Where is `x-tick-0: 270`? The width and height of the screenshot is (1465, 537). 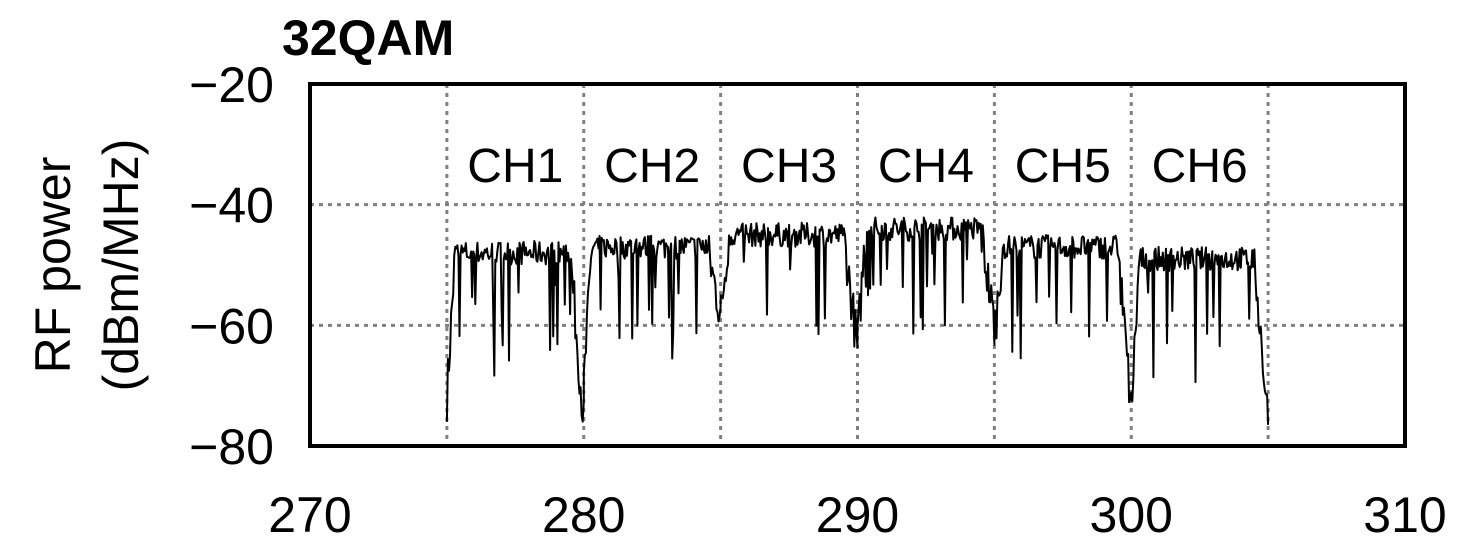 x-tick-0: 270 is located at coordinates (309, 512).